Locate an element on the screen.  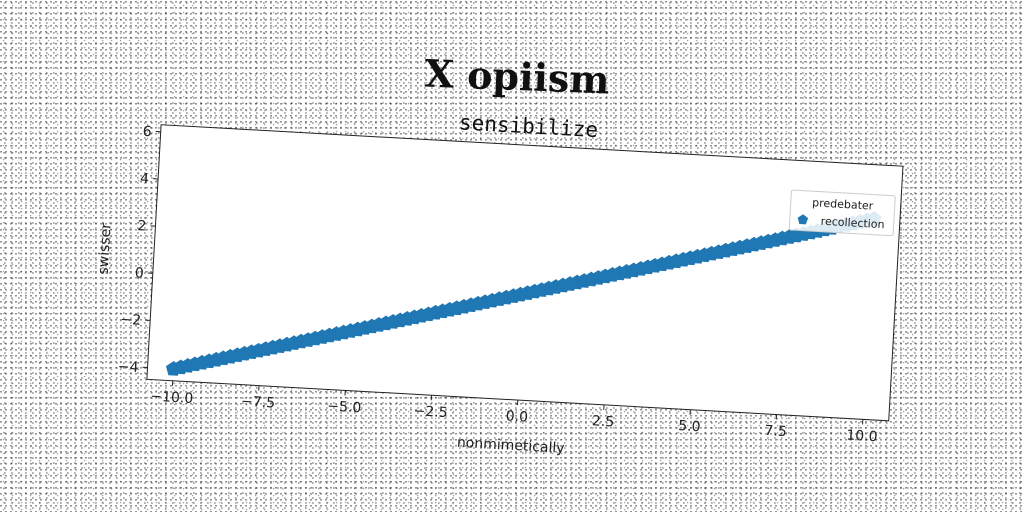
x-tick-label: −10.0 is located at coordinates (172, 398).